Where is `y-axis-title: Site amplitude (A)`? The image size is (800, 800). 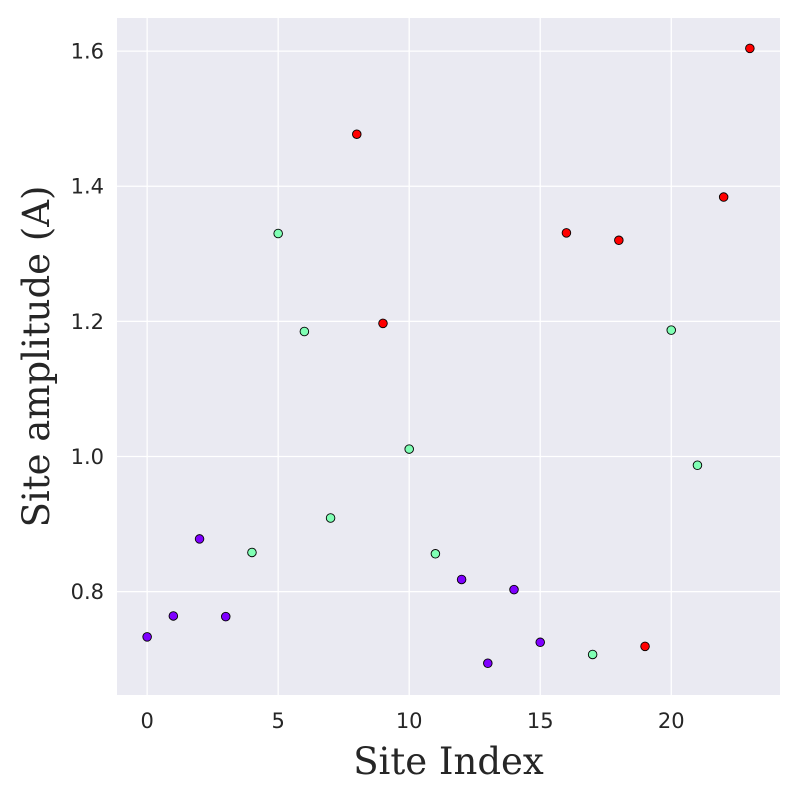
y-axis-title: Site amplitude (A) is located at coordinates (36, 357).